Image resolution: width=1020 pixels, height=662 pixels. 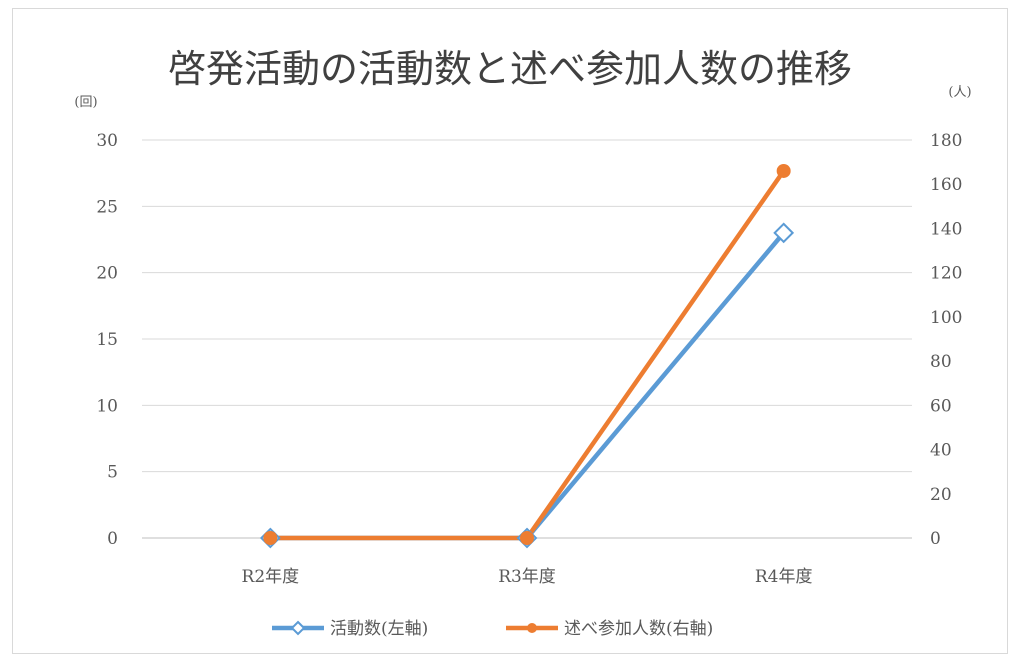 I want to click on x-axis-tick-label: R2年度, so click(x=271, y=577).